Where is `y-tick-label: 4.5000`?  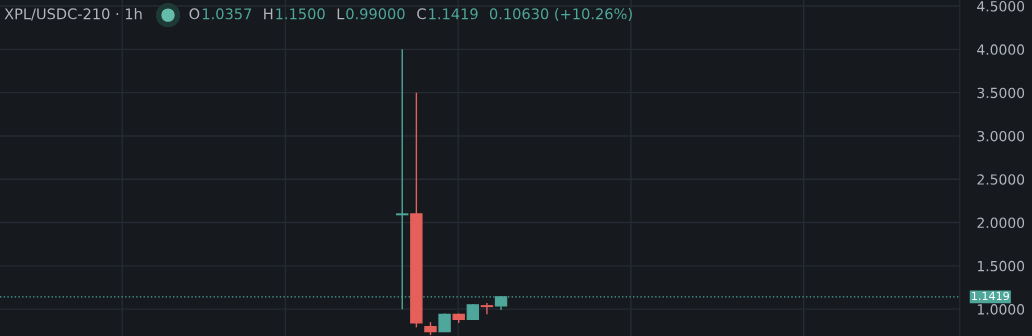
y-tick-label: 4.5000 is located at coordinates (1001, 6).